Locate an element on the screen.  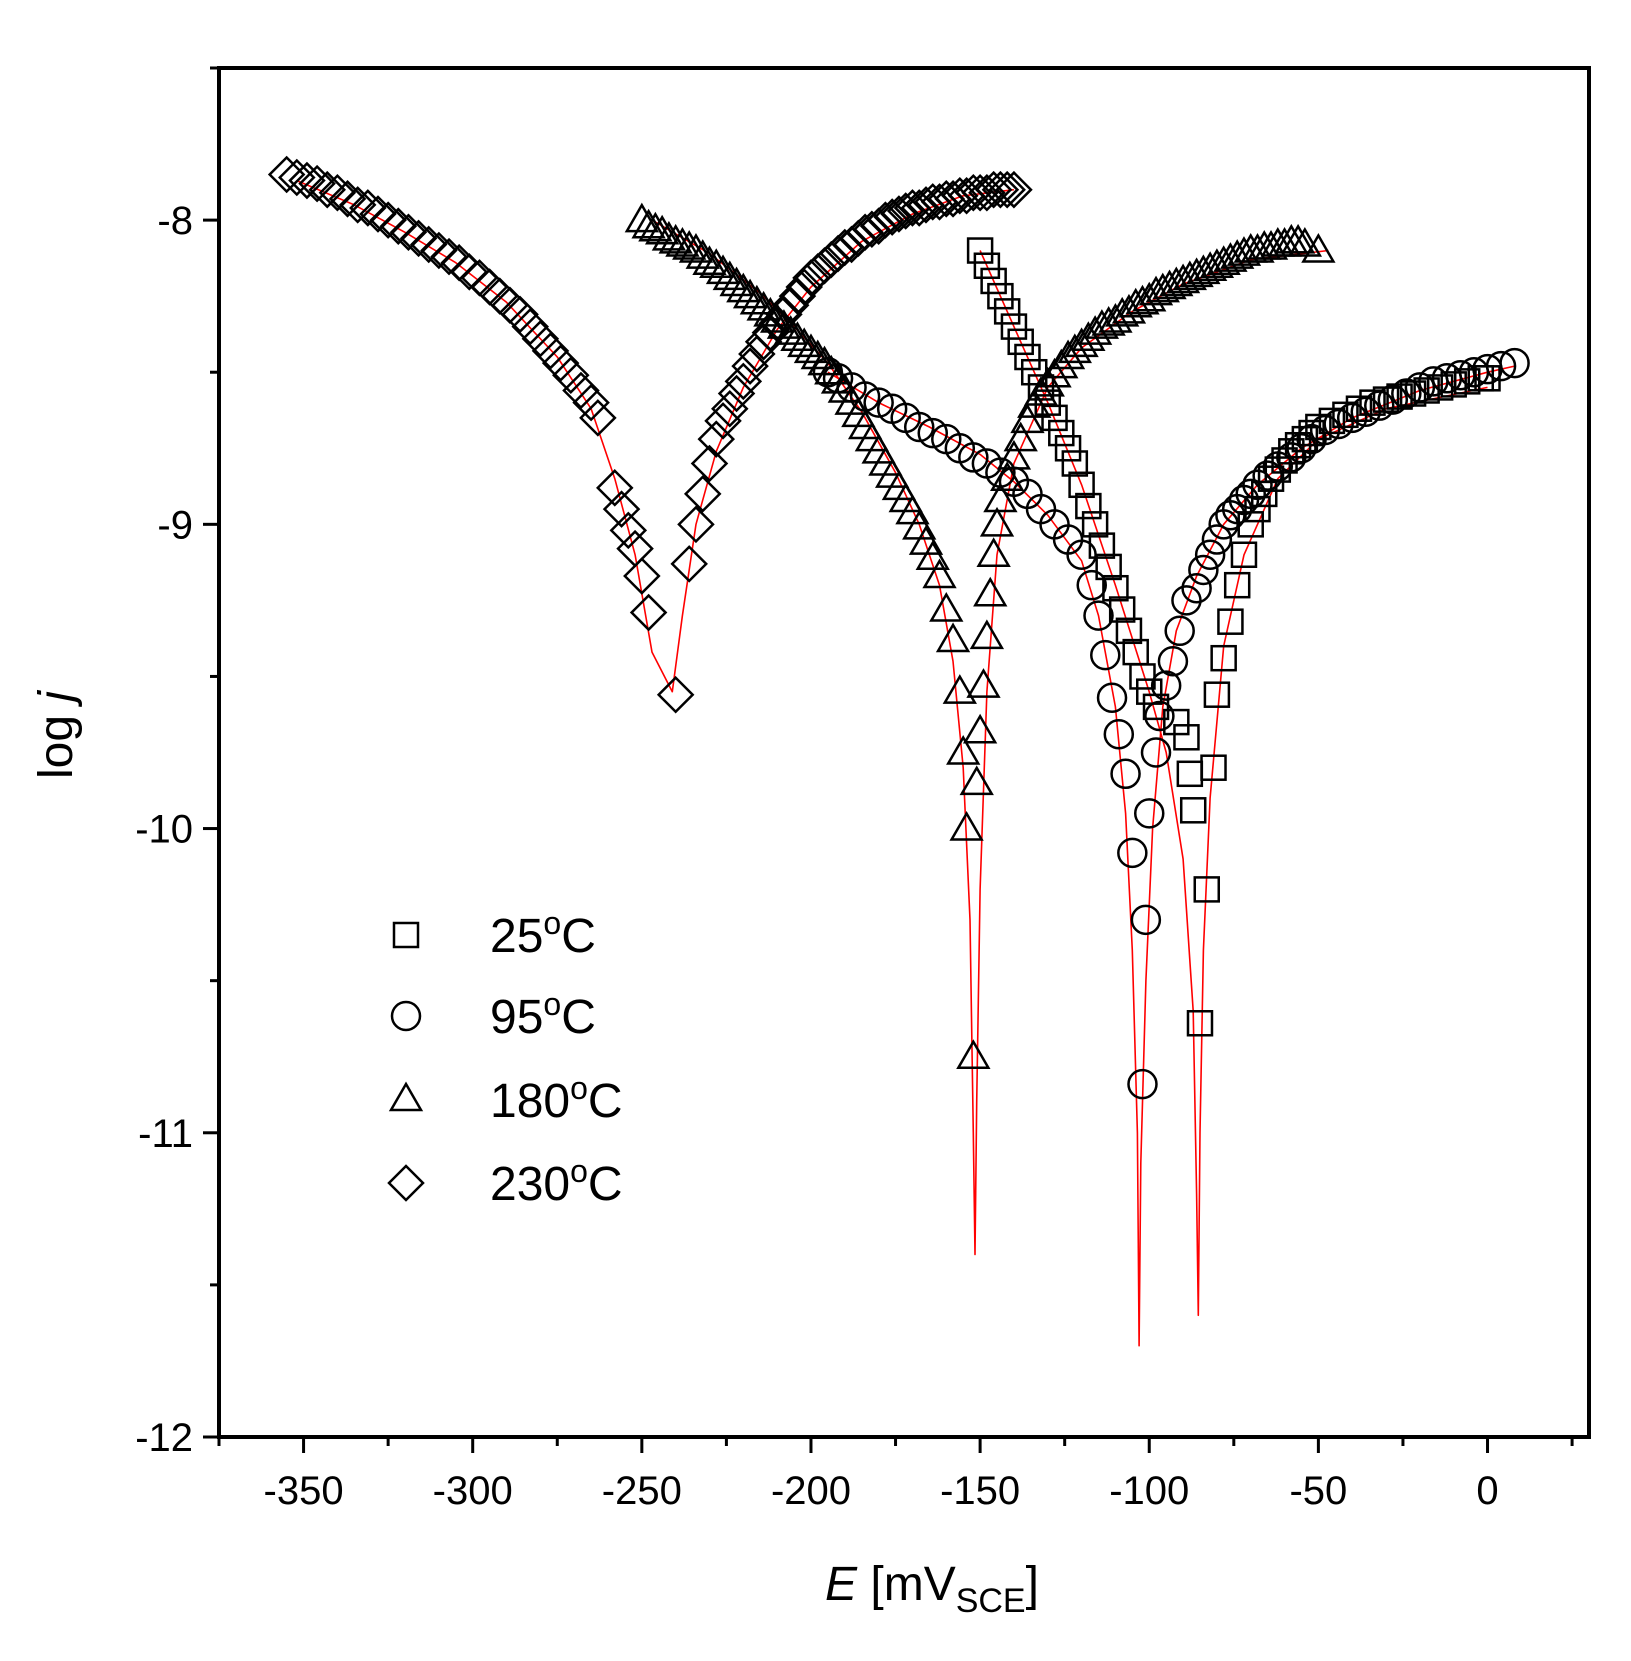
x-tick-label: -250 is located at coordinates (642, 1491).